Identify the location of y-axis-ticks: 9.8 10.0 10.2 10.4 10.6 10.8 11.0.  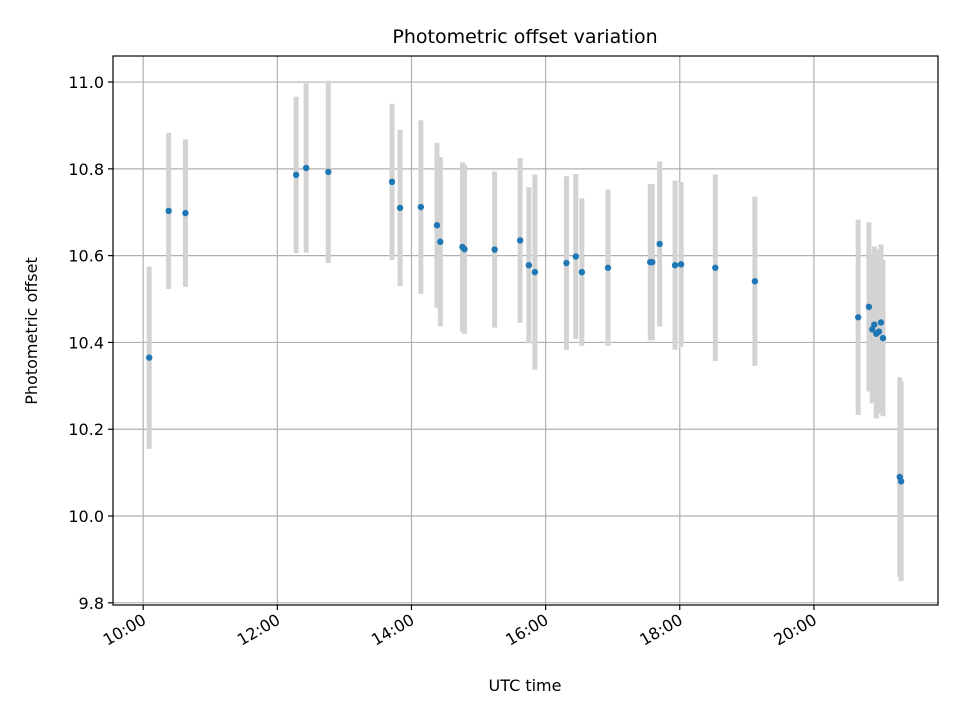
(90, 343).